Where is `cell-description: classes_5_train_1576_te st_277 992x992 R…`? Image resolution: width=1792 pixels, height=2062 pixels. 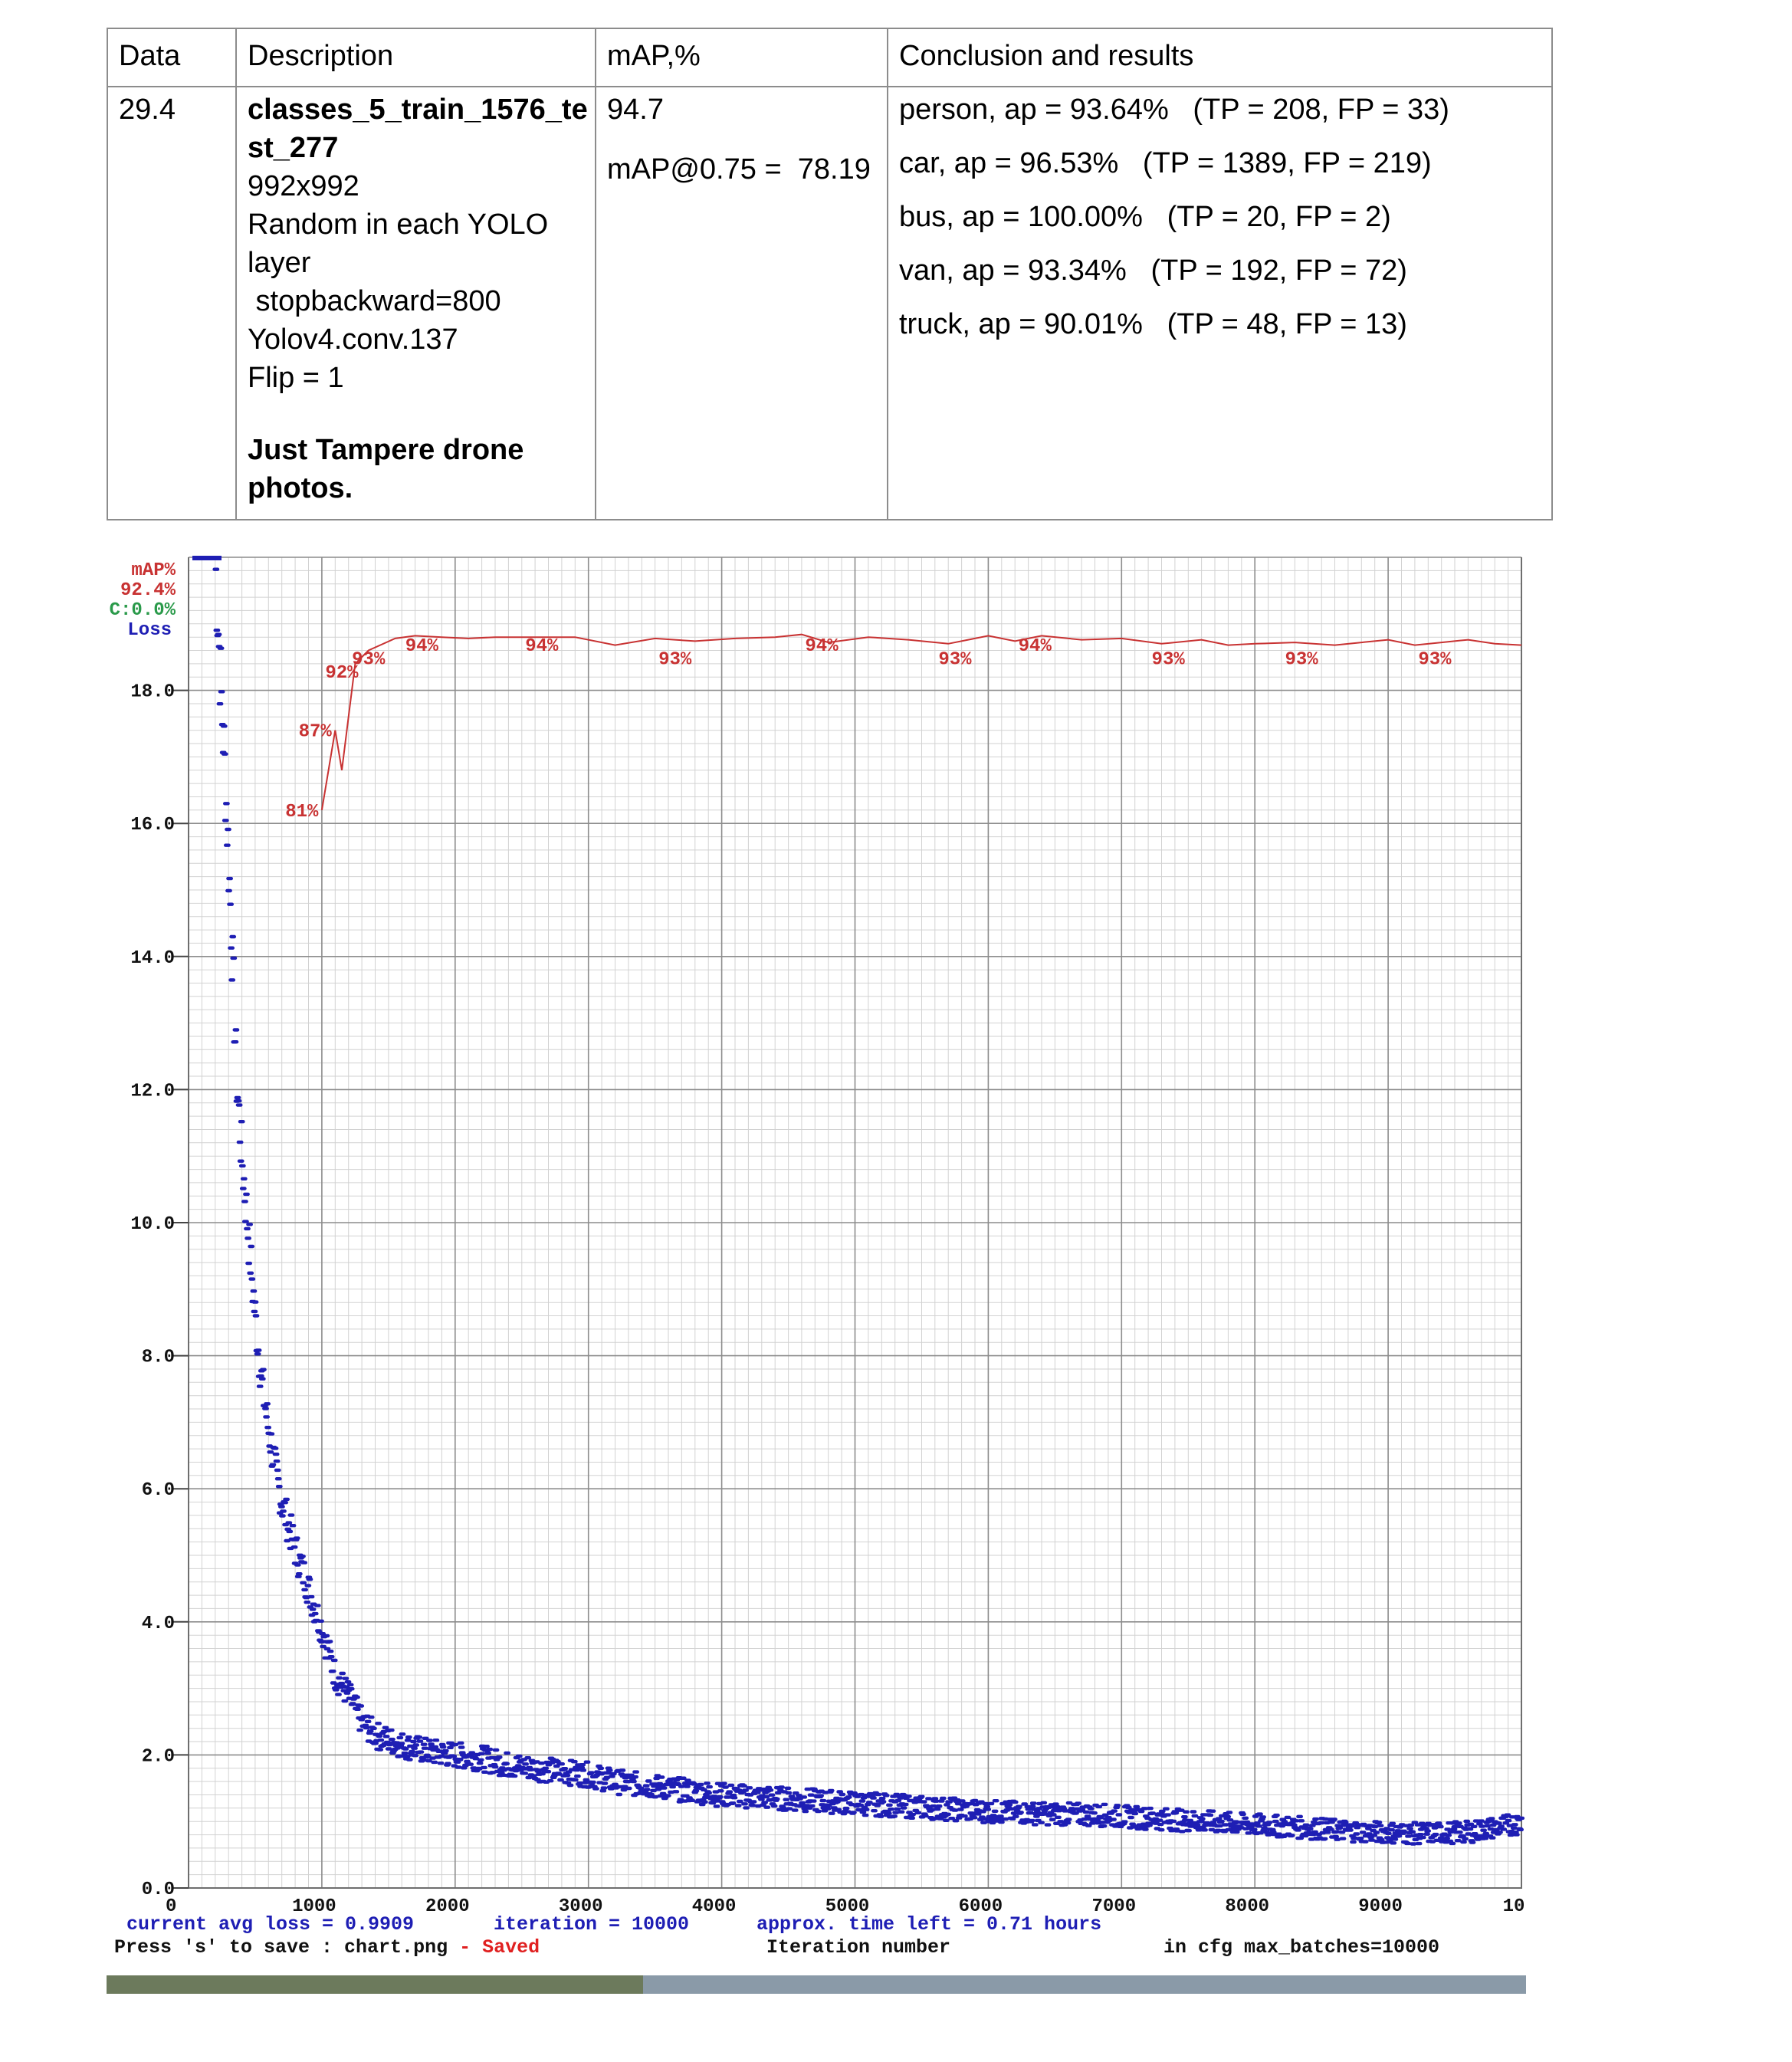 cell-description: classes_5_train_1576_te st_277 992x992 R… is located at coordinates (415, 303).